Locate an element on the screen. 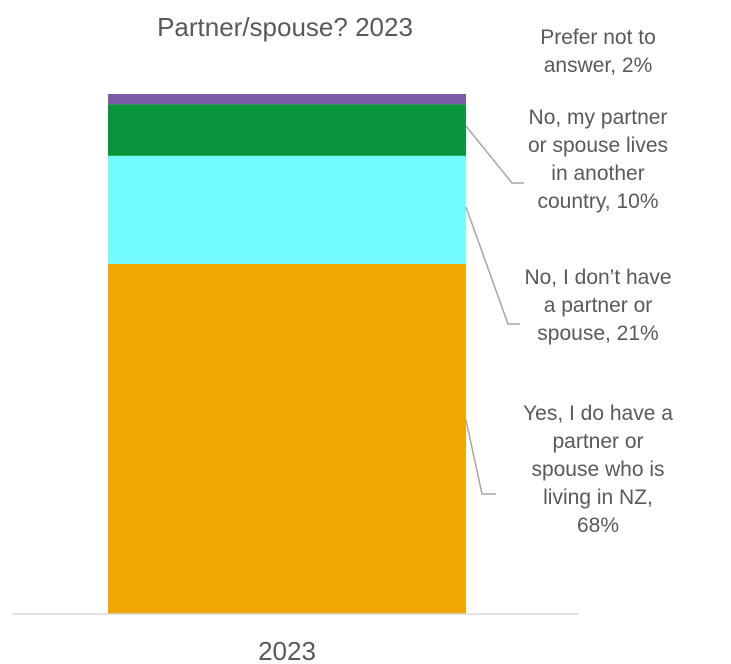  data-label-line: No, I don’t have is located at coordinates (597, 277).